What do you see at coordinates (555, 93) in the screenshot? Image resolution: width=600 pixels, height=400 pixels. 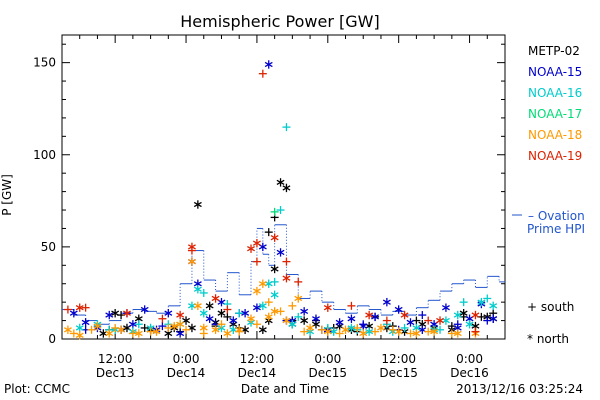 I see `legend-entry: NOAA-16` at bounding box center [555, 93].